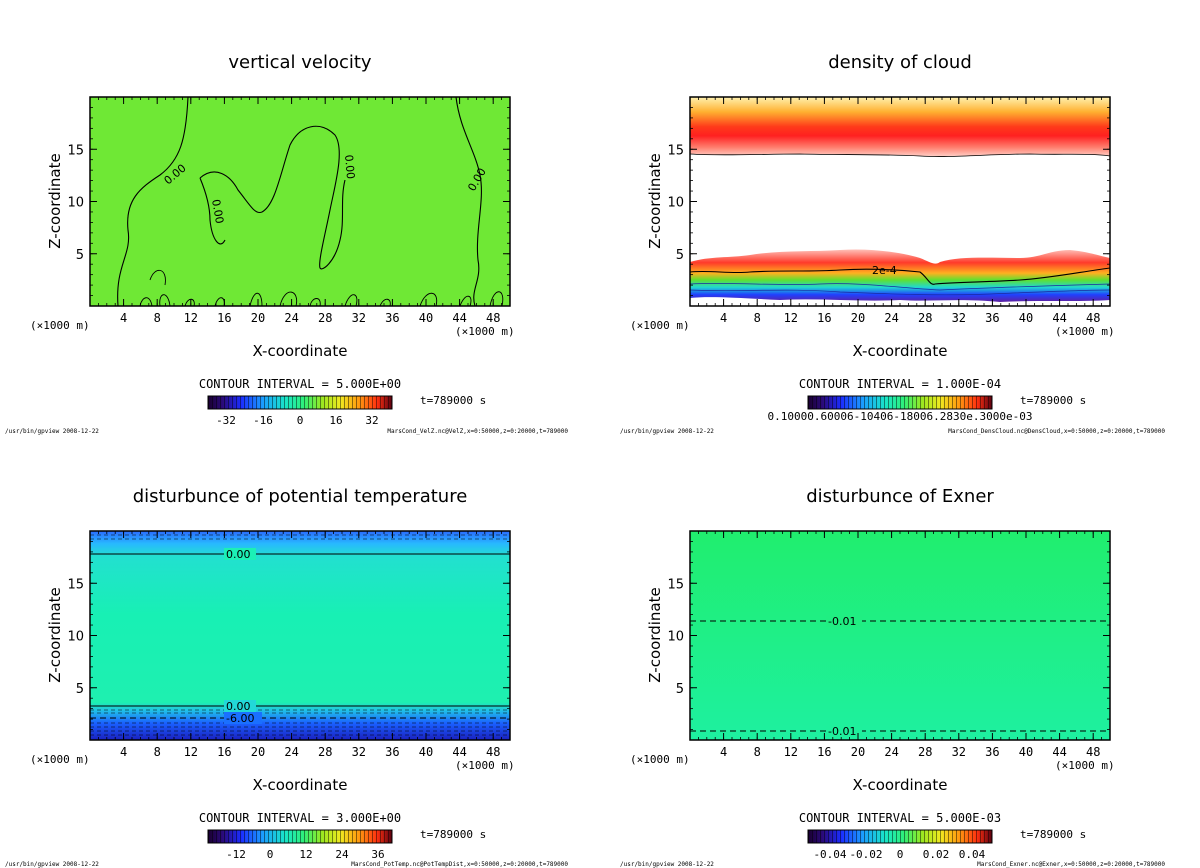  I want to click on contour-label: -6.00, so click(240, 718).